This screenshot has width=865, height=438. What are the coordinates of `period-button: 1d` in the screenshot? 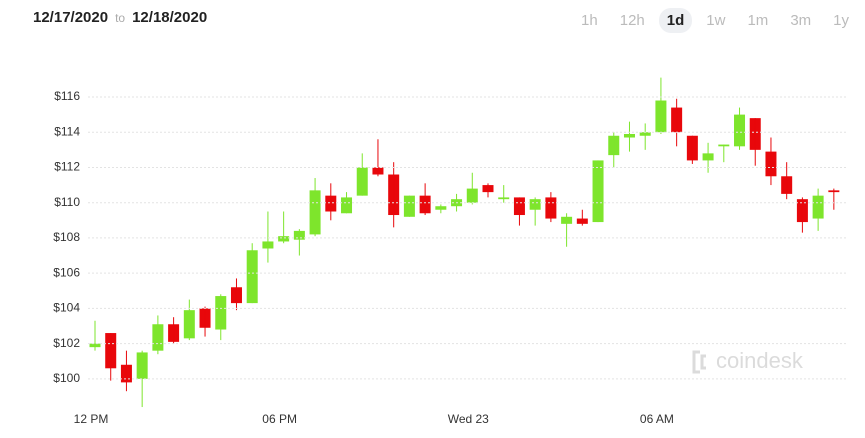 It's located at (675, 20).